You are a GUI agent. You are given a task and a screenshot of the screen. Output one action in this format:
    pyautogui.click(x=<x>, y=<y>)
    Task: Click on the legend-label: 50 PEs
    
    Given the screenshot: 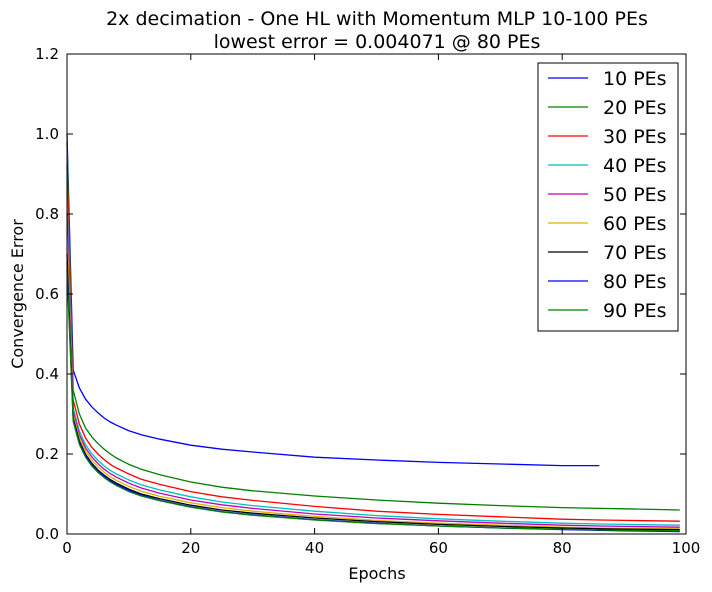 What is the action you would take?
    pyautogui.click(x=635, y=195)
    